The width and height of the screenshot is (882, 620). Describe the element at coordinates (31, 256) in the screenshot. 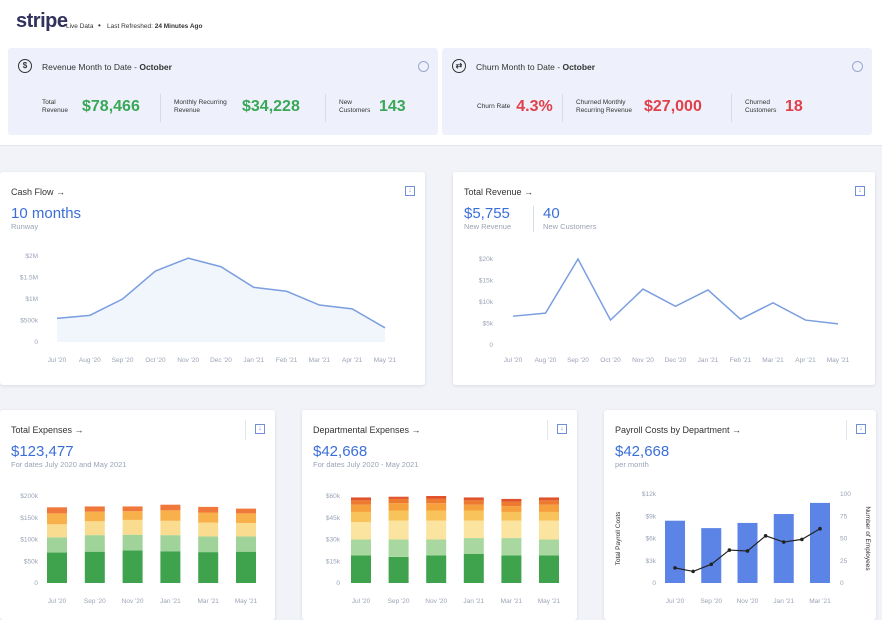

I see `y-tick-label: $2M` at that location.